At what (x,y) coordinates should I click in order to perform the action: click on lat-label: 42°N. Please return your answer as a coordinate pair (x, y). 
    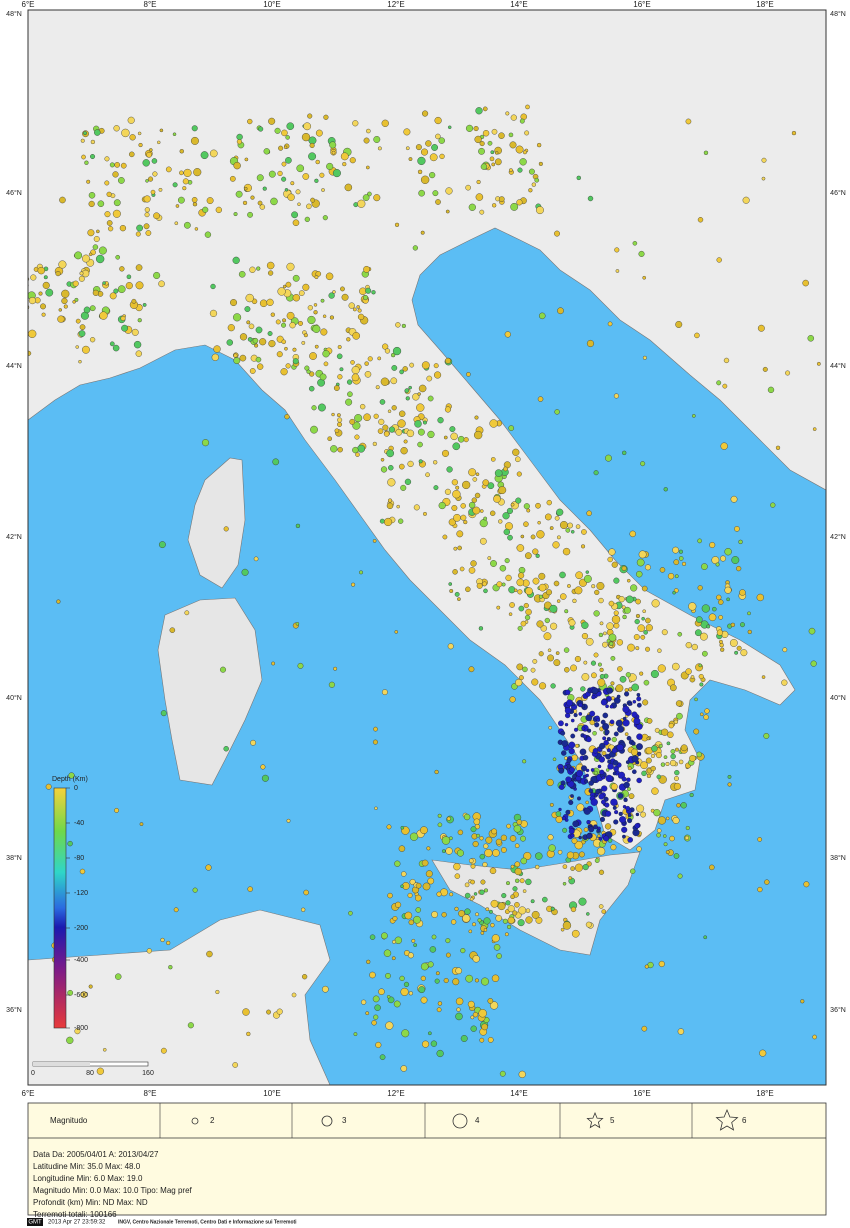
    Looking at the image, I should click on (838, 537).